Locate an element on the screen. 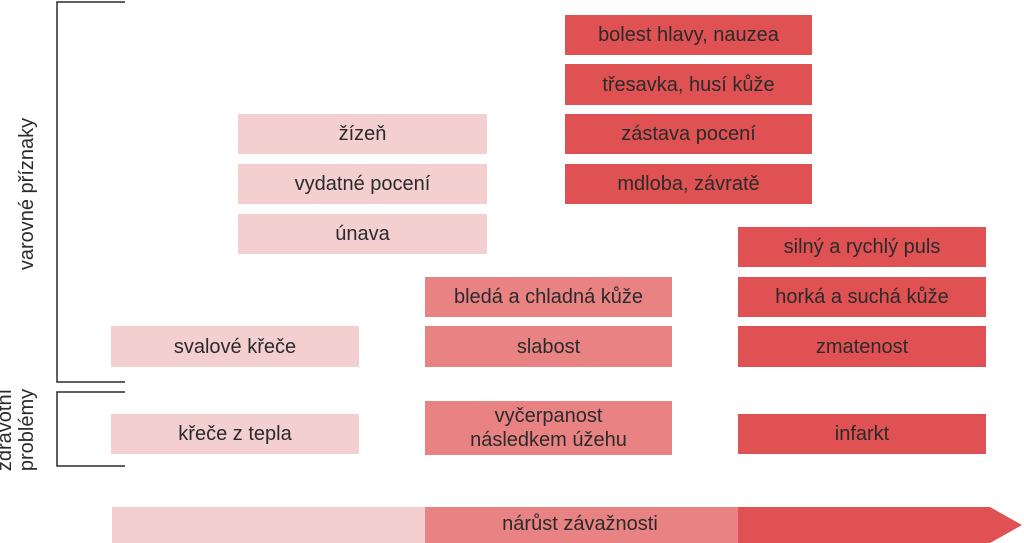 The image size is (1024, 543). sign-heavy-sweating: vydatné pocení is located at coordinates (362, 184).